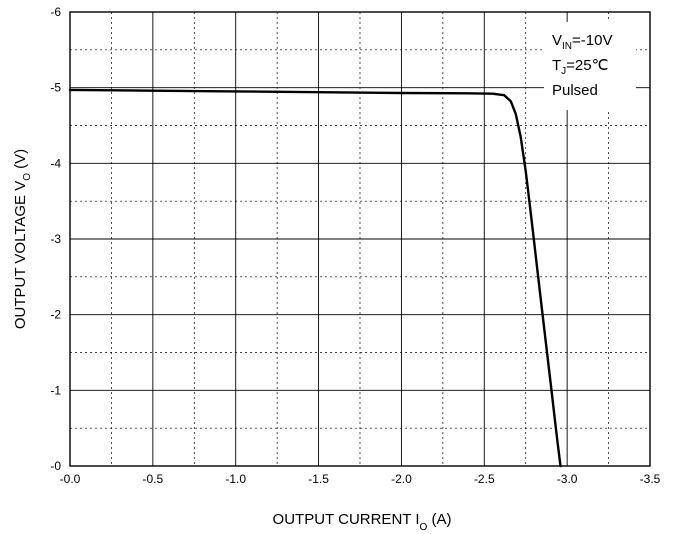 This screenshot has width=678, height=534. I want to click on x-tick-label: -2.0, so click(401, 479).